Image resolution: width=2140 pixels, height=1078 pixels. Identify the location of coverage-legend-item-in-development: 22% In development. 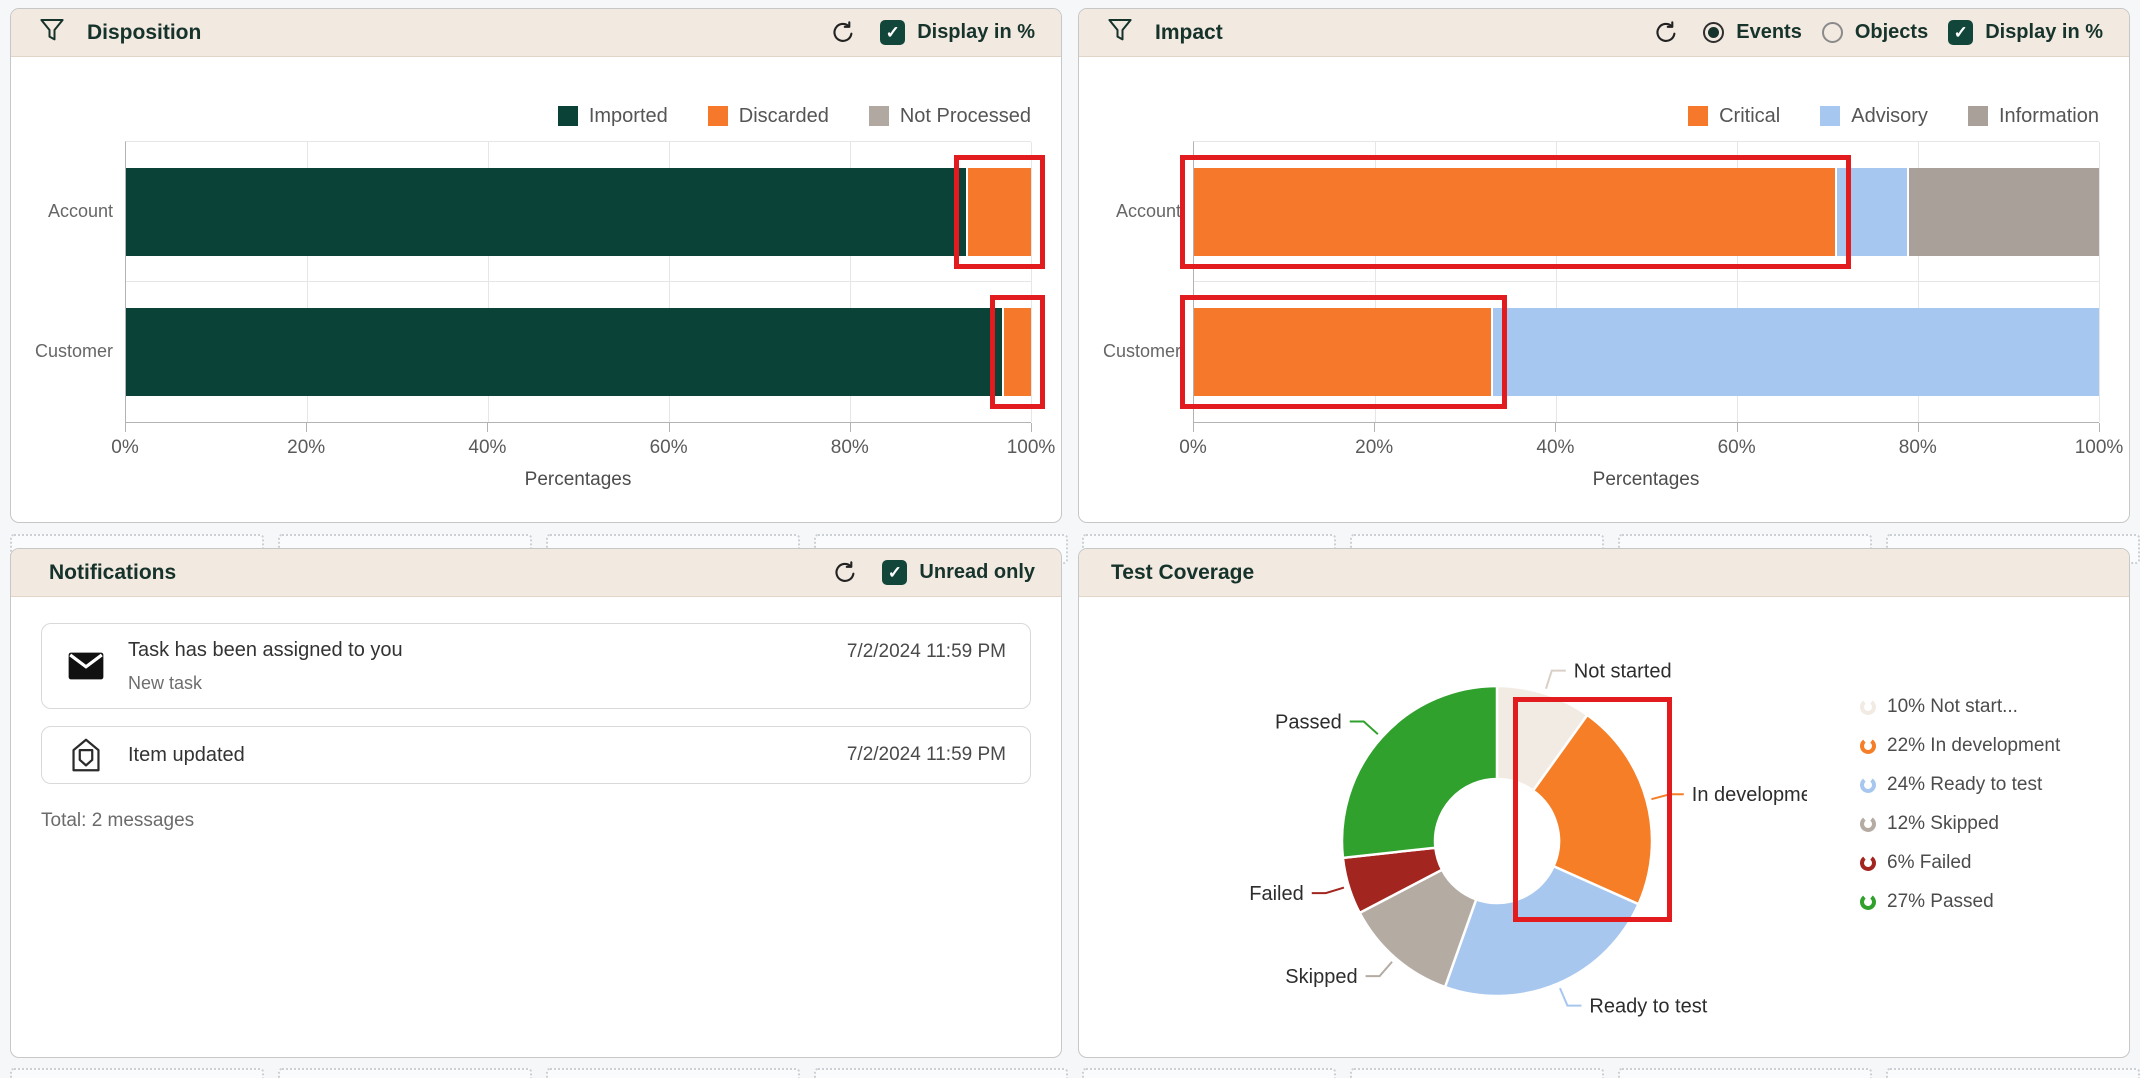
(1976, 745).